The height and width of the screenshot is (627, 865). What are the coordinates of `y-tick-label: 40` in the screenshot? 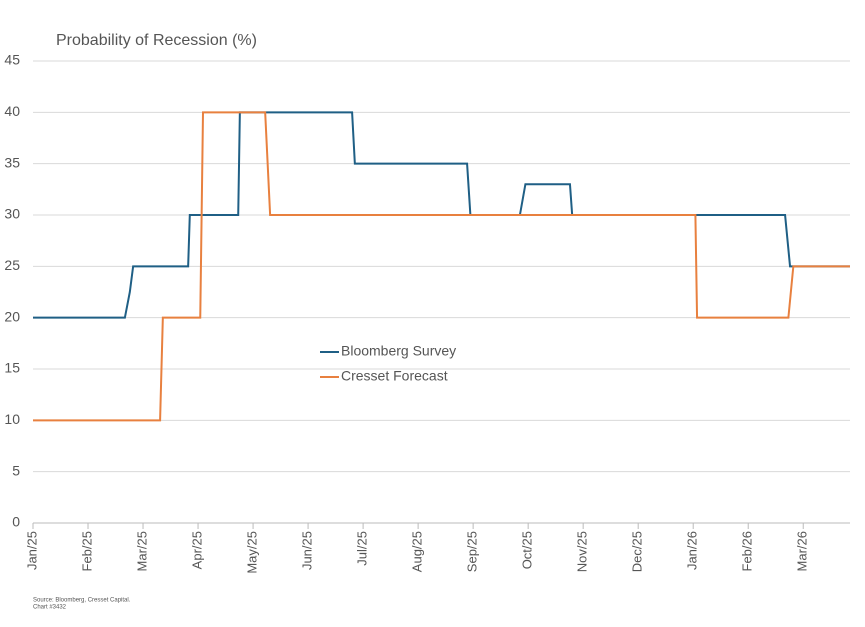 It's located at (12, 111).